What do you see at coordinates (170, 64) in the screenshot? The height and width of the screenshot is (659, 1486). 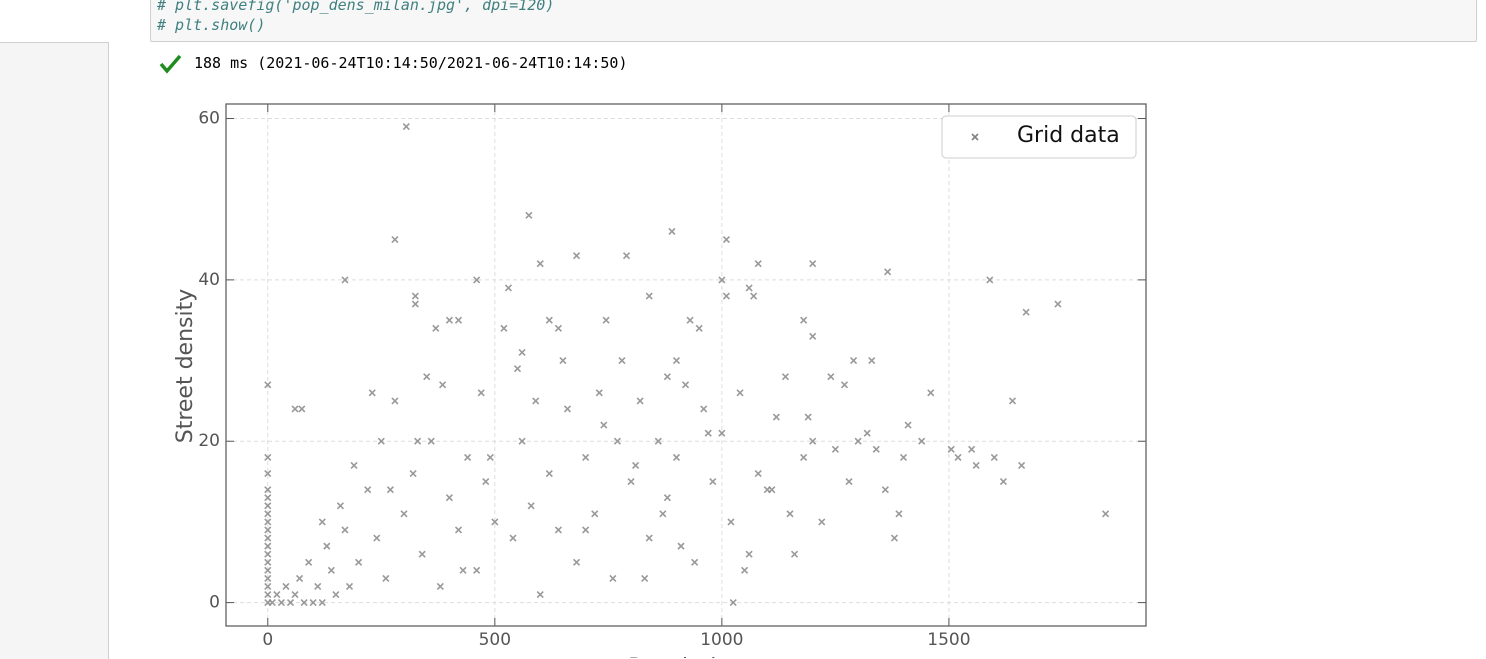 I see `success-icon` at bounding box center [170, 64].